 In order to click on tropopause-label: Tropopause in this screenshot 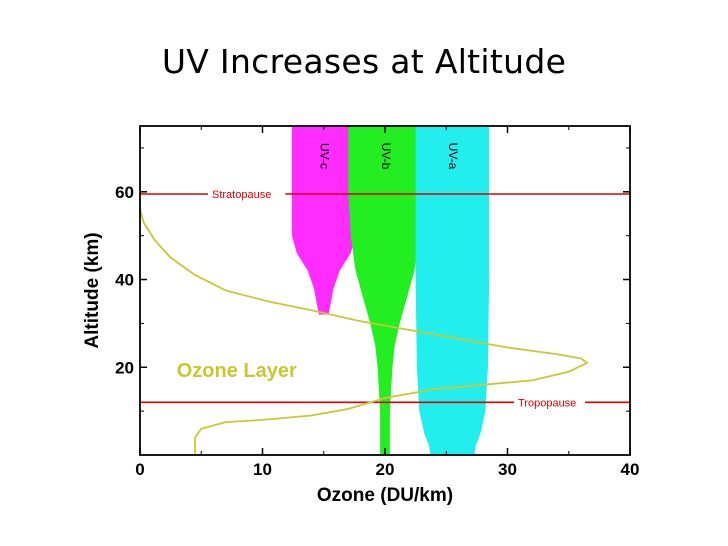, I will do `click(547, 403)`.